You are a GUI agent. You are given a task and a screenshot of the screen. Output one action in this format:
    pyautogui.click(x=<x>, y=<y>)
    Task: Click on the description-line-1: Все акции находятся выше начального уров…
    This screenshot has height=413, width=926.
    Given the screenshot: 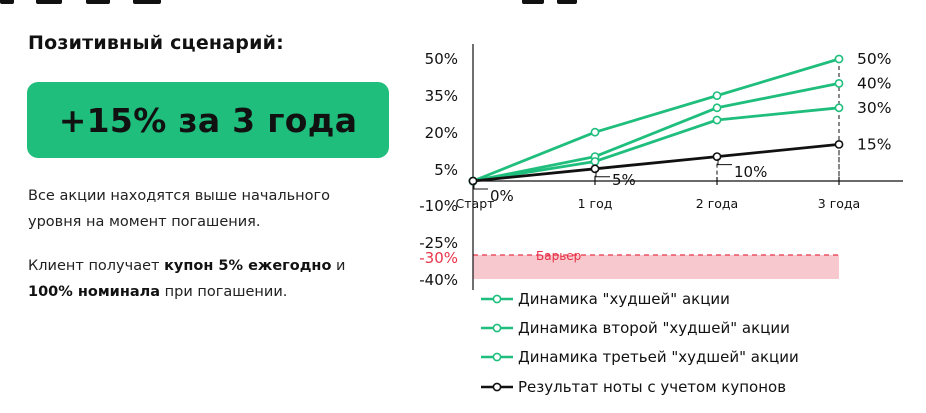 What is the action you would take?
    pyautogui.click(x=179, y=209)
    